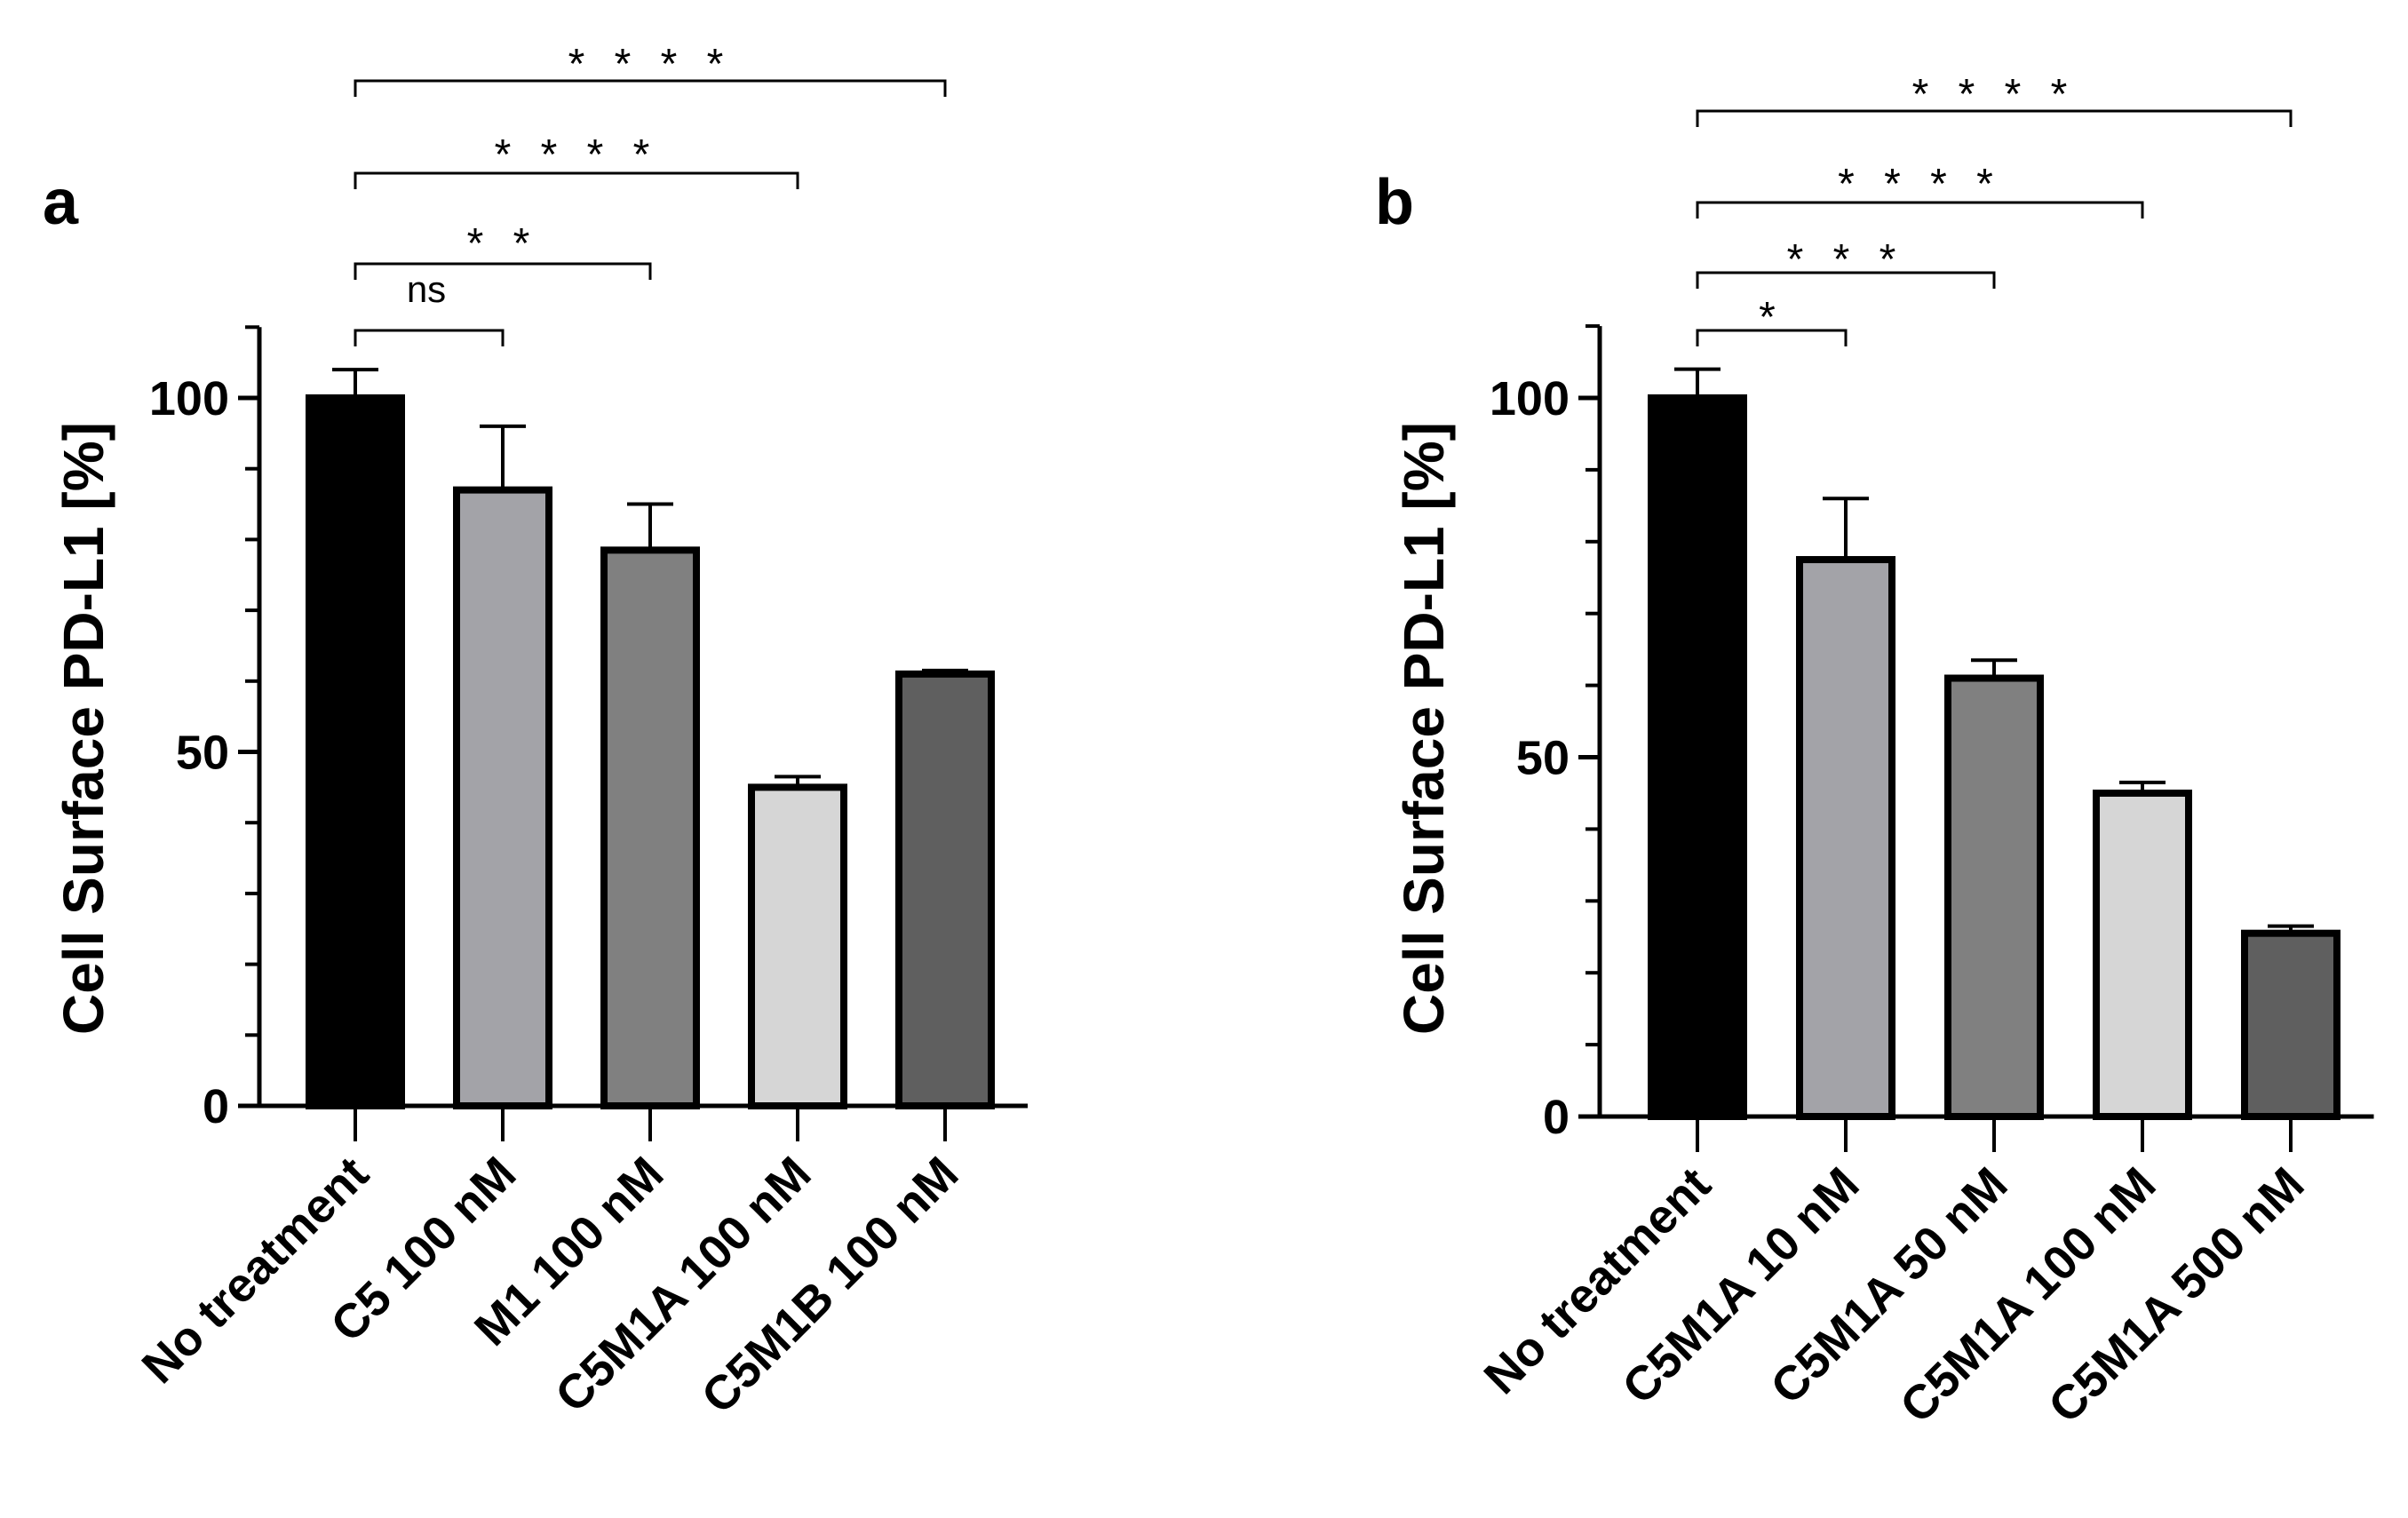 Image resolution: width=2408 pixels, height=1518 pixels. Describe the element at coordinates (1846, 259) in the screenshot. I see `panel-b-significance-label: * * *` at that location.